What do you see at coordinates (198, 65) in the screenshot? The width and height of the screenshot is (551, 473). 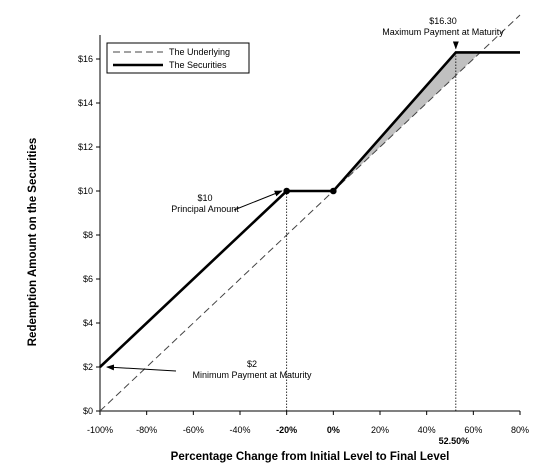 I see `legend-label: The Securities` at bounding box center [198, 65].